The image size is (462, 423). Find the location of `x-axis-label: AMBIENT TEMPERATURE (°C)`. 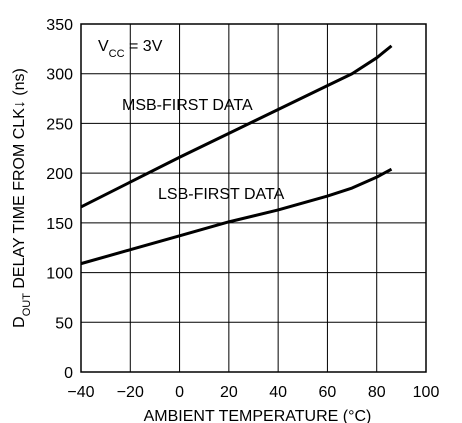

x-axis-label: AMBIENT TEMPERATURE (°C) is located at coordinates (258, 415).